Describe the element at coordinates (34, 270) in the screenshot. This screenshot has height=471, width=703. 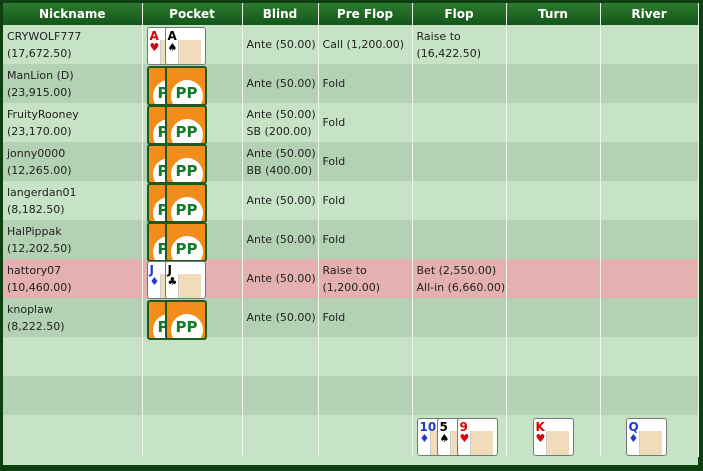
I see `player-name: hattory07` at that location.